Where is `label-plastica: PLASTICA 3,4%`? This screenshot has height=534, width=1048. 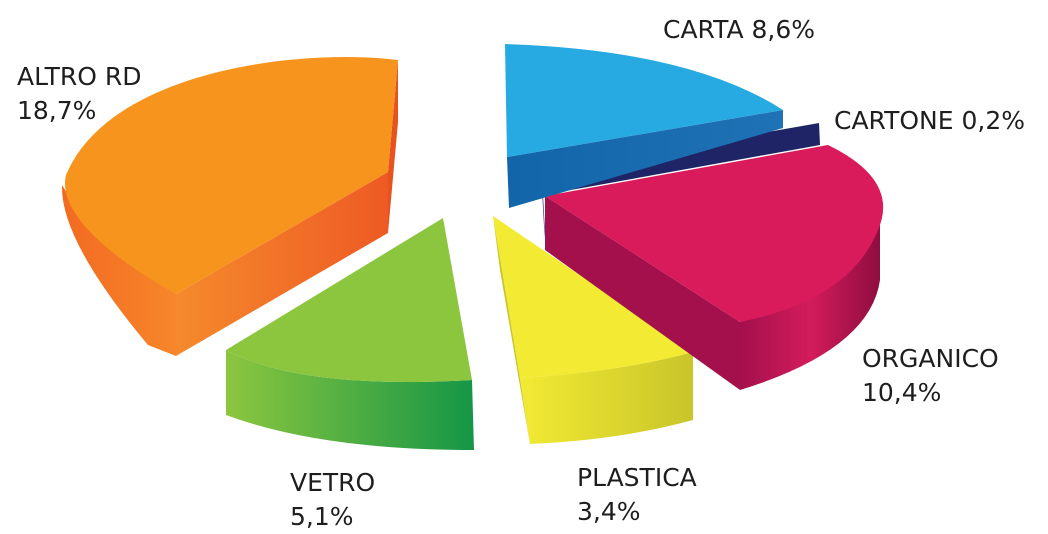 label-plastica: PLASTICA 3,4% is located at coordinates (637, 495).